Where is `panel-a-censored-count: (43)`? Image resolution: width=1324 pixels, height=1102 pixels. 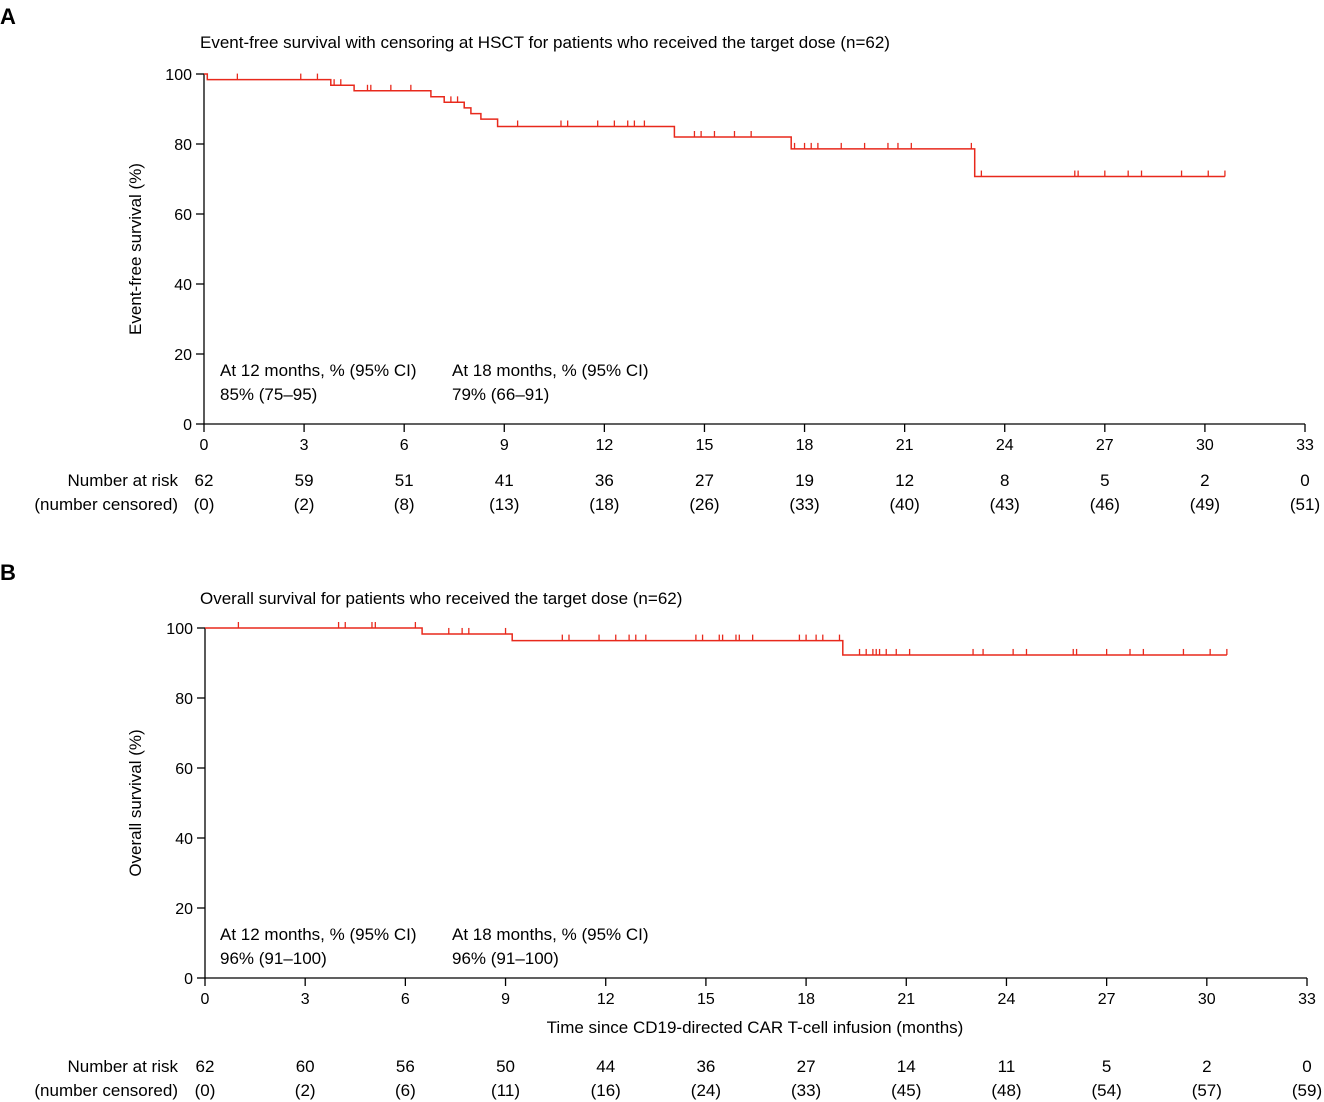 panel-a-censored-count: (43) is located at coordinates (1005, 504).